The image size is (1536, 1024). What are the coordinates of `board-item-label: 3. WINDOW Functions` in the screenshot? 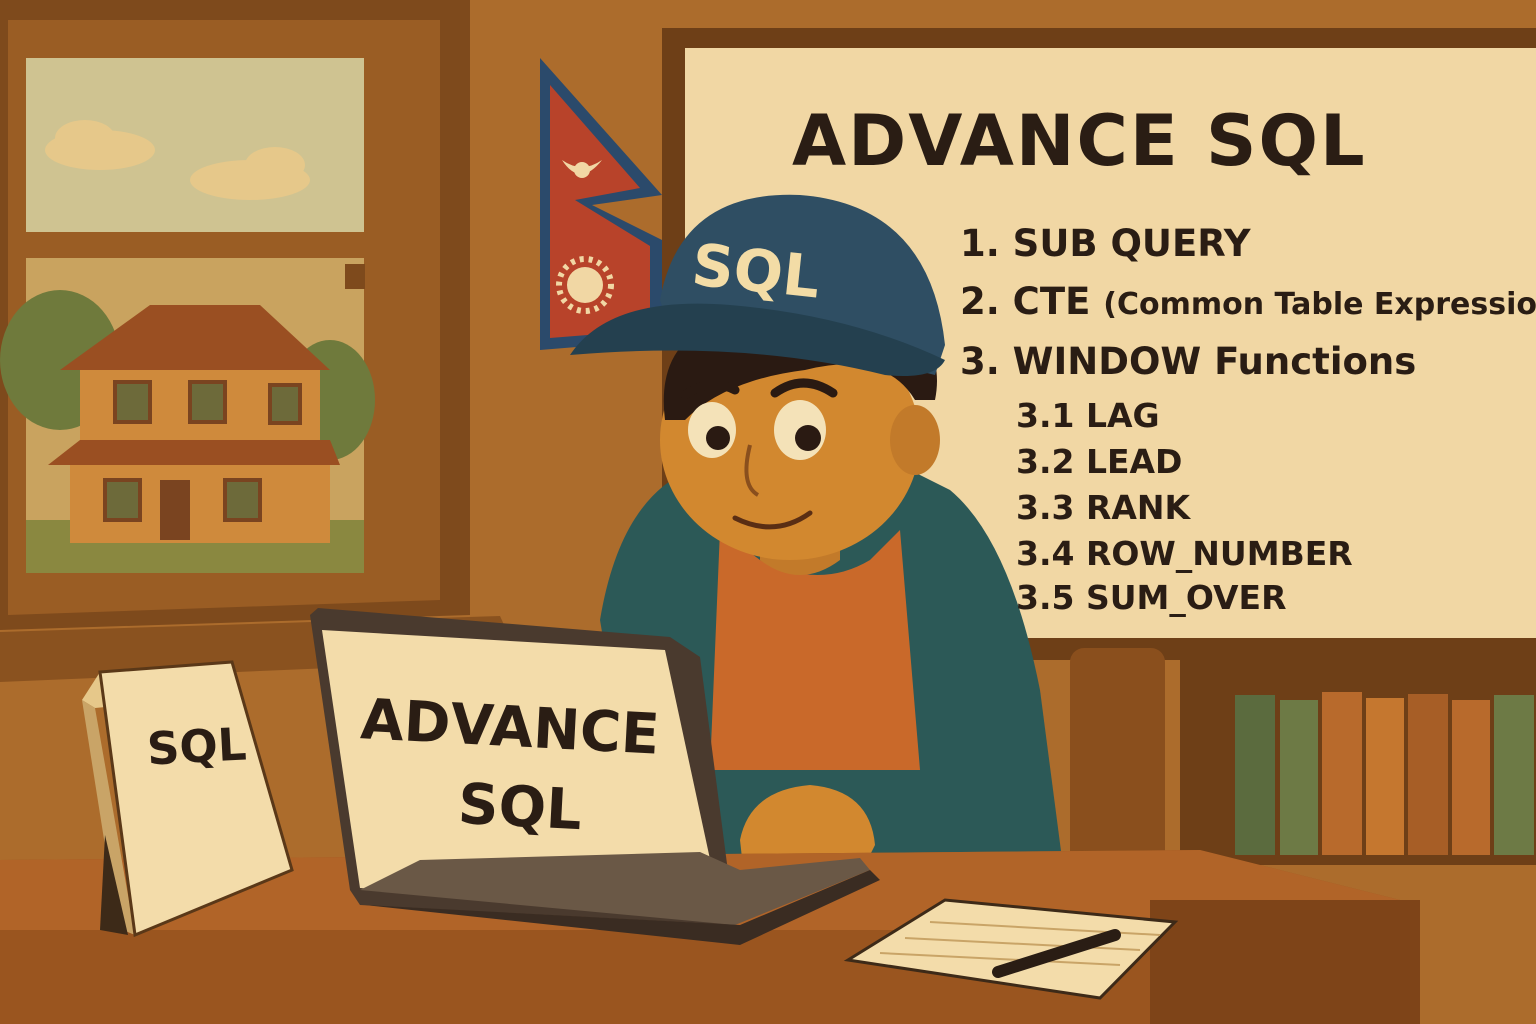 It's located at (1188, 361).